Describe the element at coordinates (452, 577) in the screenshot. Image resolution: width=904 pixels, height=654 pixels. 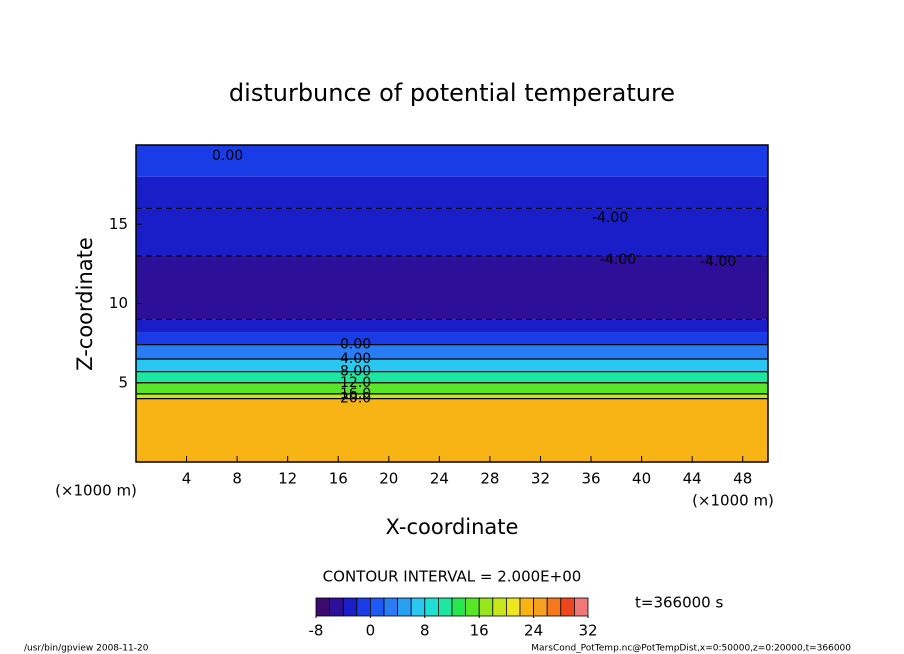
I see `contour-interval: CONTOUR INTERVAL = 2.000E+00` at that location.